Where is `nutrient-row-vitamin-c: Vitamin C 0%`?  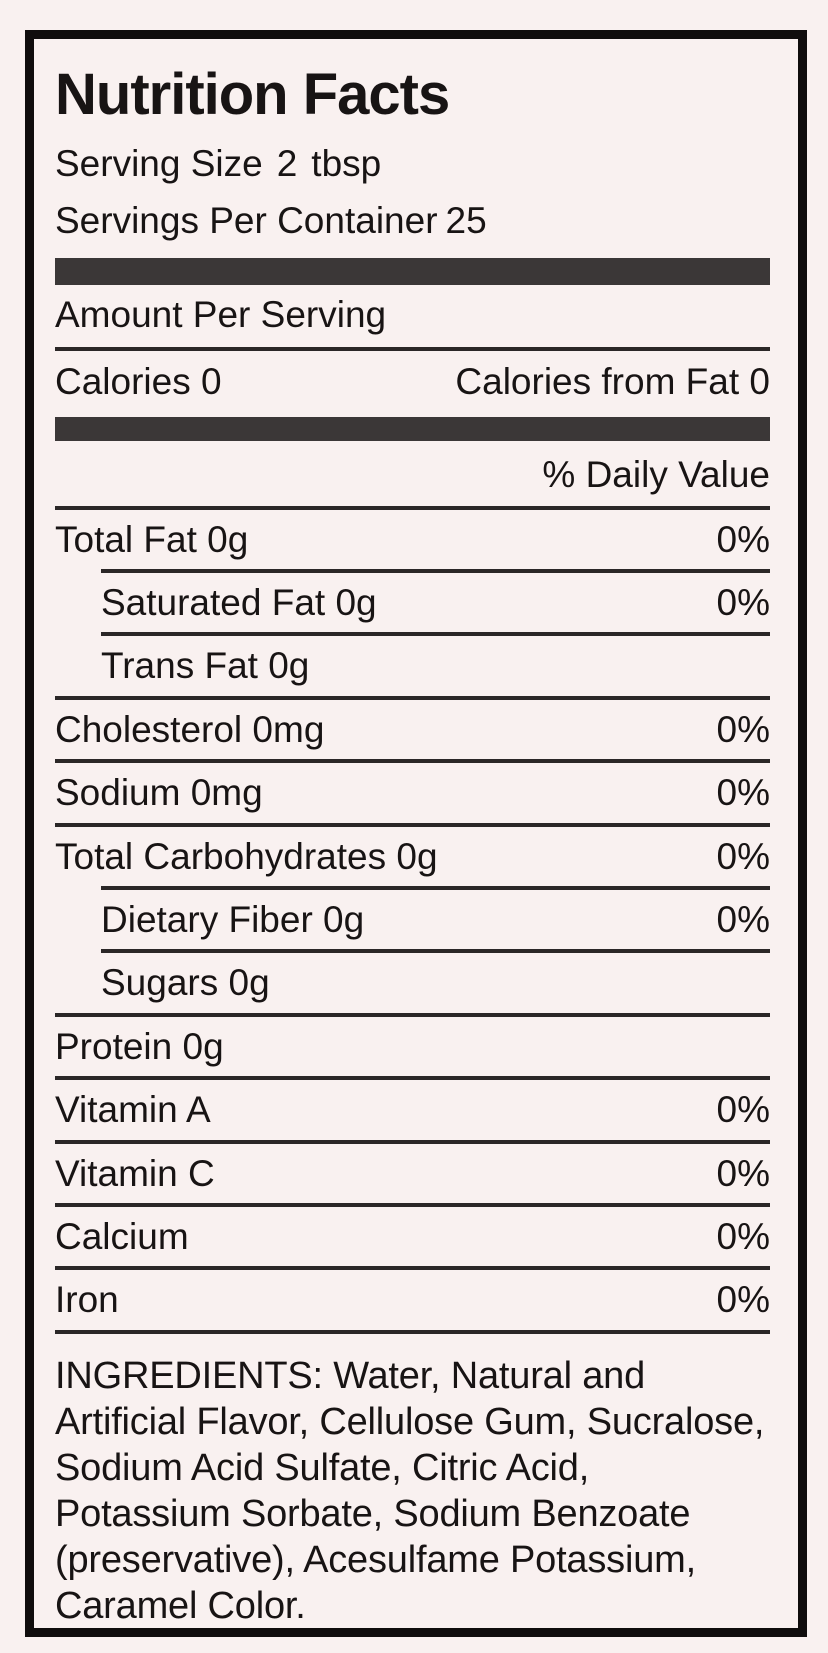
nutrient-row-vitamin-c: Vitamin C 0% is located at coordinates (412, 1173).